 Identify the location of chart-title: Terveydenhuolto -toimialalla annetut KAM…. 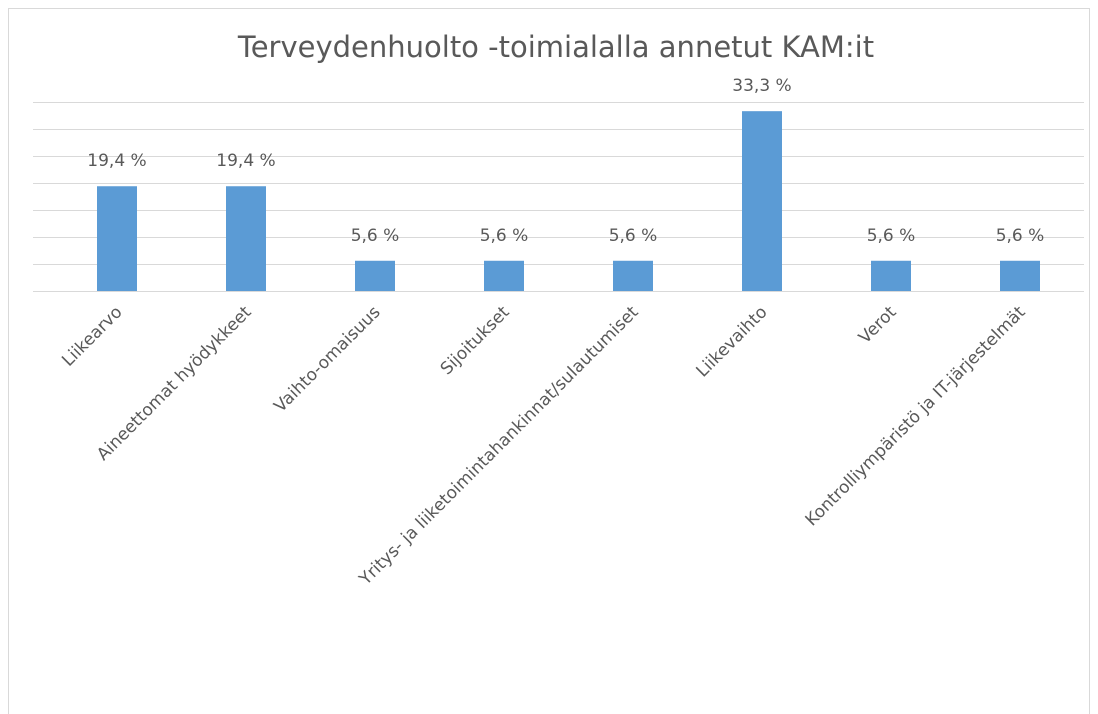
(555, 47).